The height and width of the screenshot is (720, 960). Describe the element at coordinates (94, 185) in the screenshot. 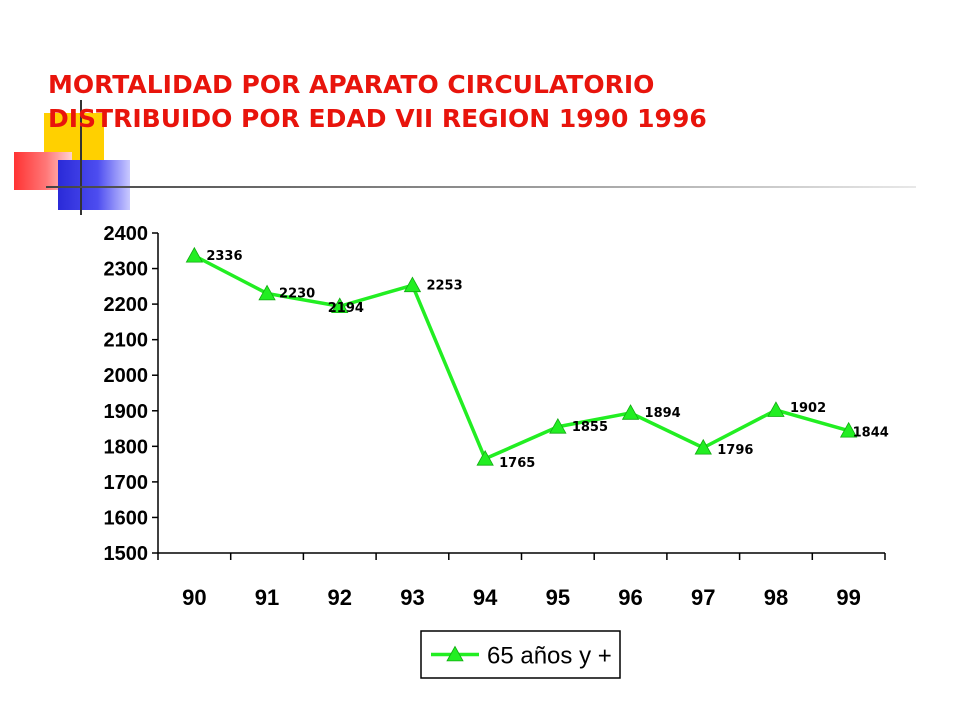

I see `decoration-blue-square` at that location.